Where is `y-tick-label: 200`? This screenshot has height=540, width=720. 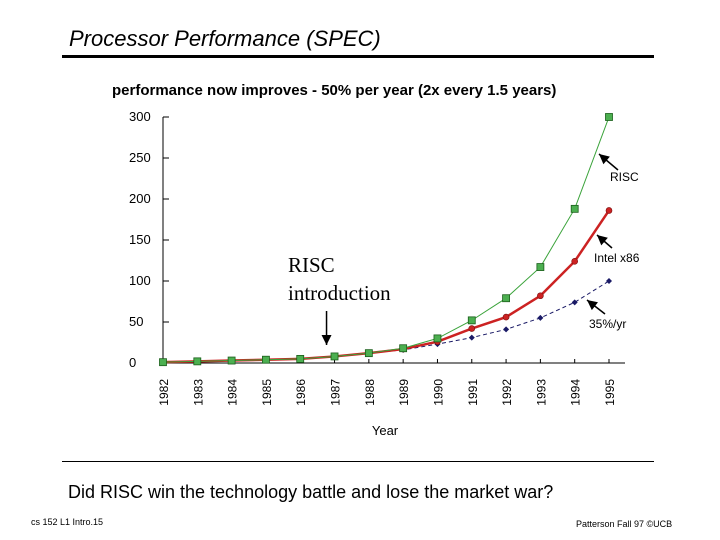 y-tick-label: 200 is located at coordinates (140, 198).